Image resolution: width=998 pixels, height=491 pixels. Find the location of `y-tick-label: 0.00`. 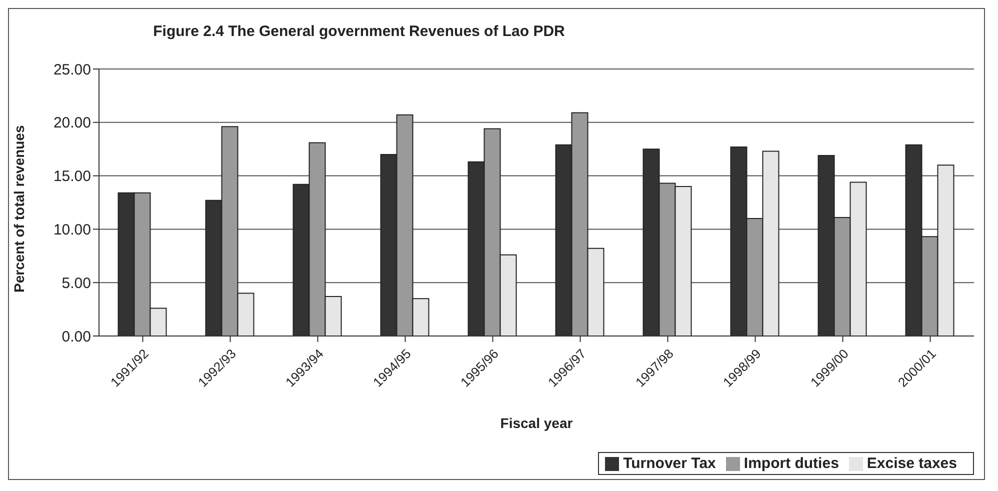

y-tick-label: 0.00 is located at coordinates (76, 337).